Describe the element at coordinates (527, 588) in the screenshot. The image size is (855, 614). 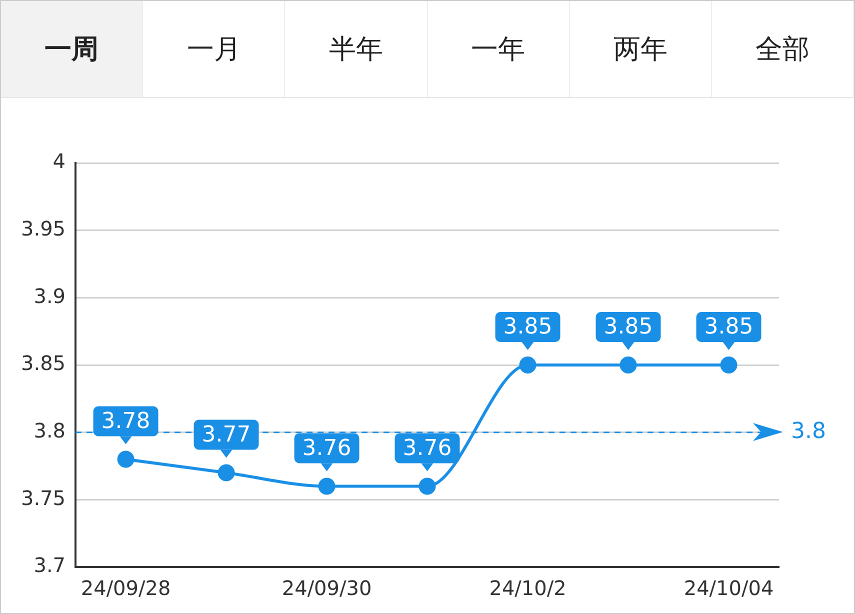
I see `x-tick-label: 24/10/2` at that location.